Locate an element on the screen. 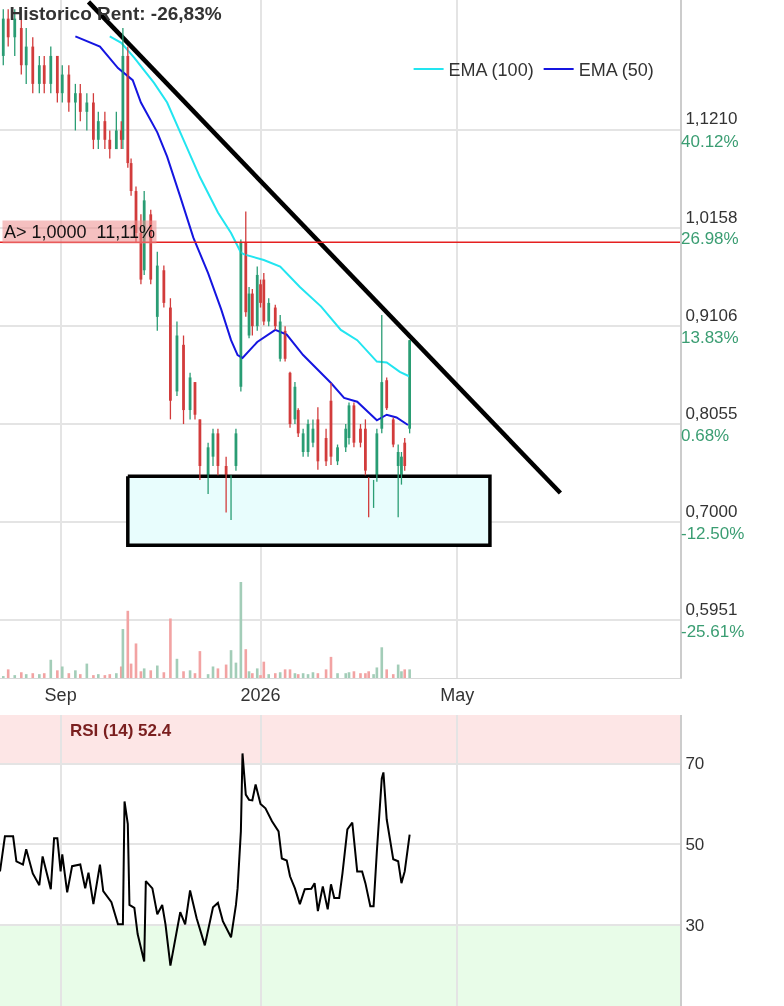 Image resolution: width=784 pixels, height=1006 pixels. x-tick-label: May is located at coordinates (457, 694).